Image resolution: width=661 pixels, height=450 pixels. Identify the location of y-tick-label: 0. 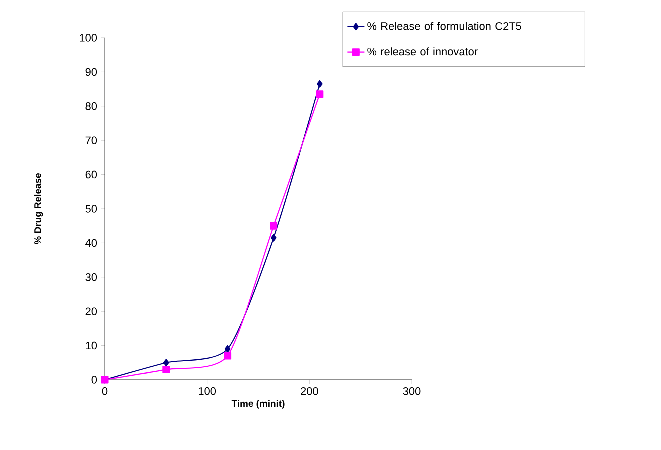
(95, 380).